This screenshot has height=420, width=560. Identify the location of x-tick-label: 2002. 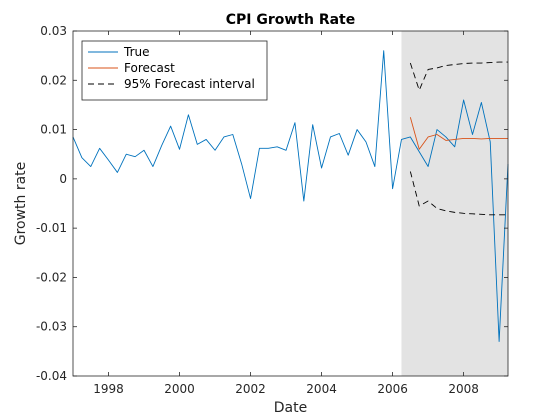
(250, 389).